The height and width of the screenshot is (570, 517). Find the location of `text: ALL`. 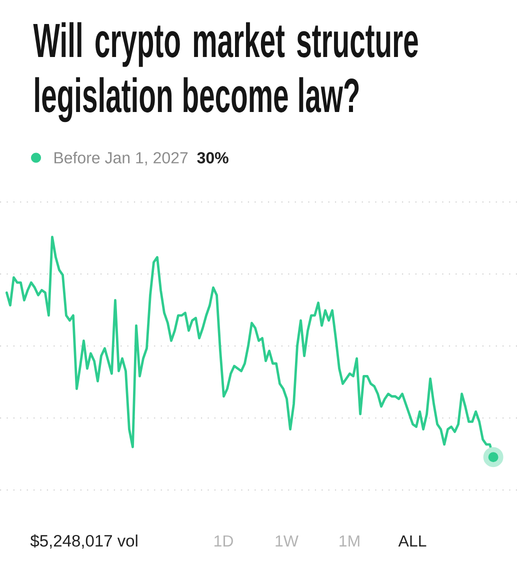

text: ALL is located at coordinates (412, 540).